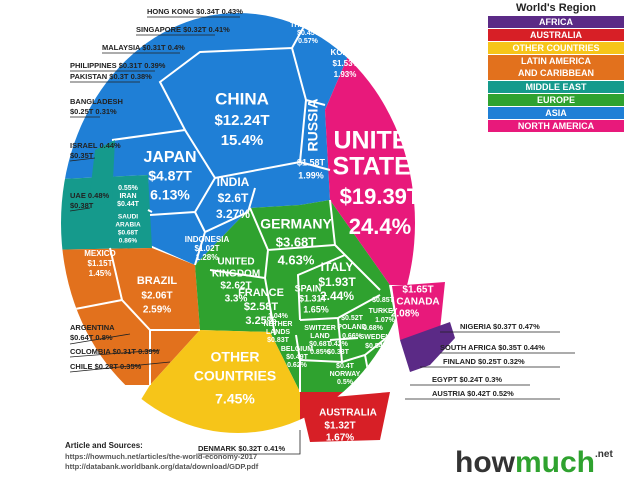  Describe the element at coordinates (473, 393) in the screenshot. I see `callout-label: AUSTRIA $0.42T 0.52%` at that location.